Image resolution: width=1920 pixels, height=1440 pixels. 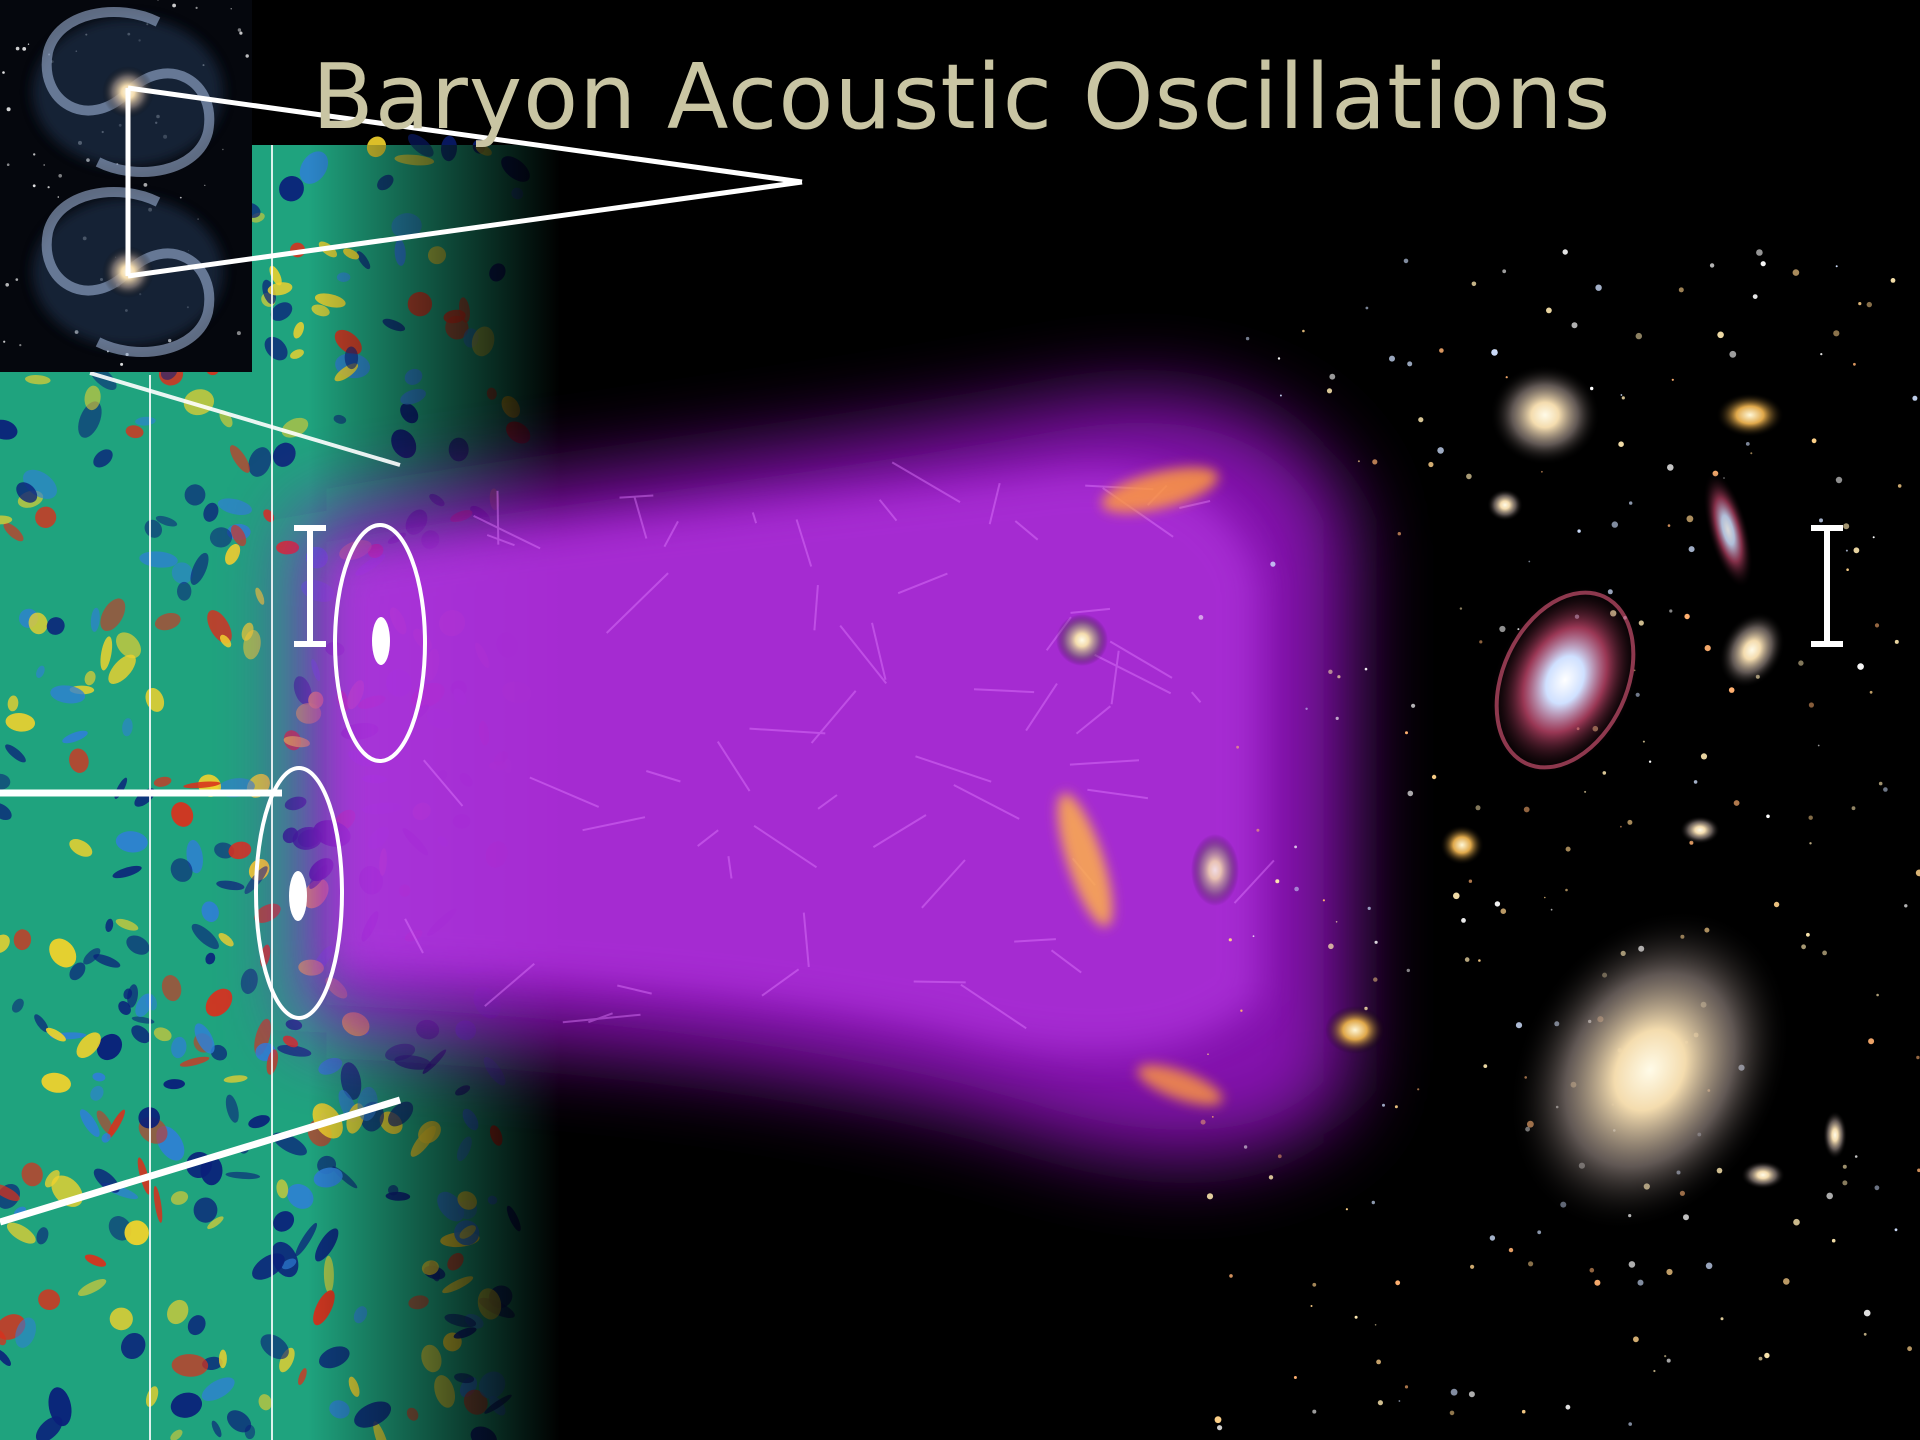 What do you see at coordinates (464, 182) in the screenshot?
I see `zoom-callout-icon` at bounding box center [464, 182].